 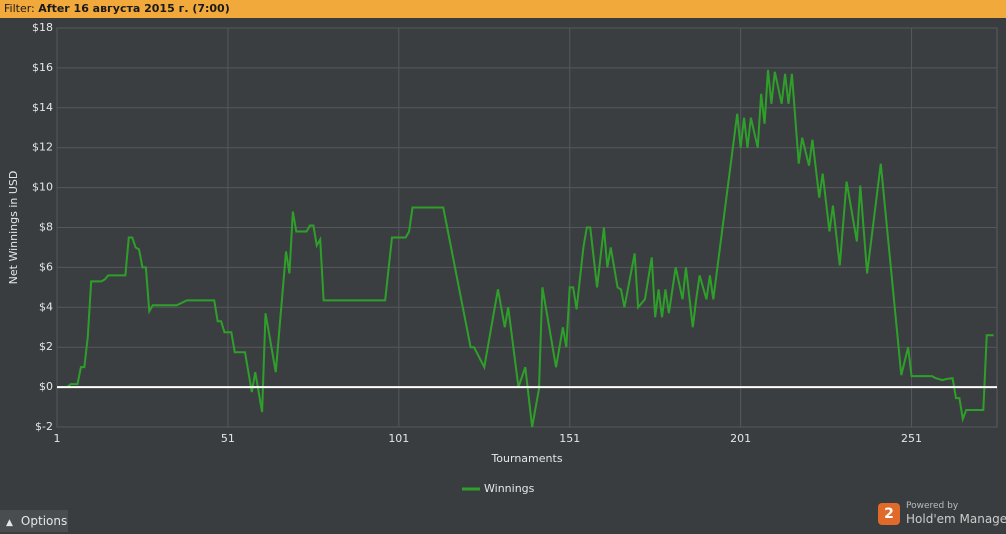 What do you see at coordinates (42, 147) in the screenshot?
I see `y-tick-label: $12` at bounding box center [42, 147].